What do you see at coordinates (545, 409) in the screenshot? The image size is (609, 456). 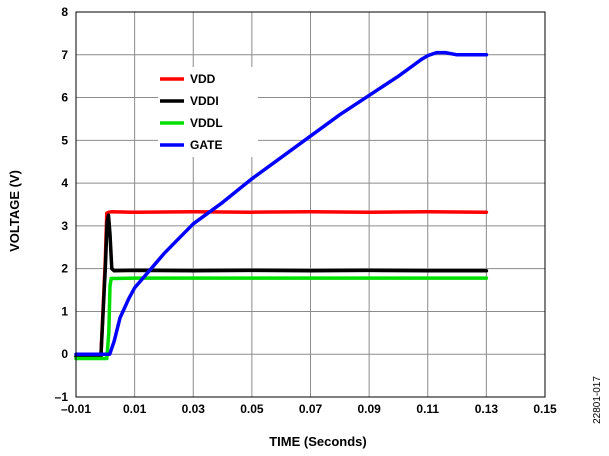 I see `x-tick-label: 0.15` at bounding box center [545, 409].